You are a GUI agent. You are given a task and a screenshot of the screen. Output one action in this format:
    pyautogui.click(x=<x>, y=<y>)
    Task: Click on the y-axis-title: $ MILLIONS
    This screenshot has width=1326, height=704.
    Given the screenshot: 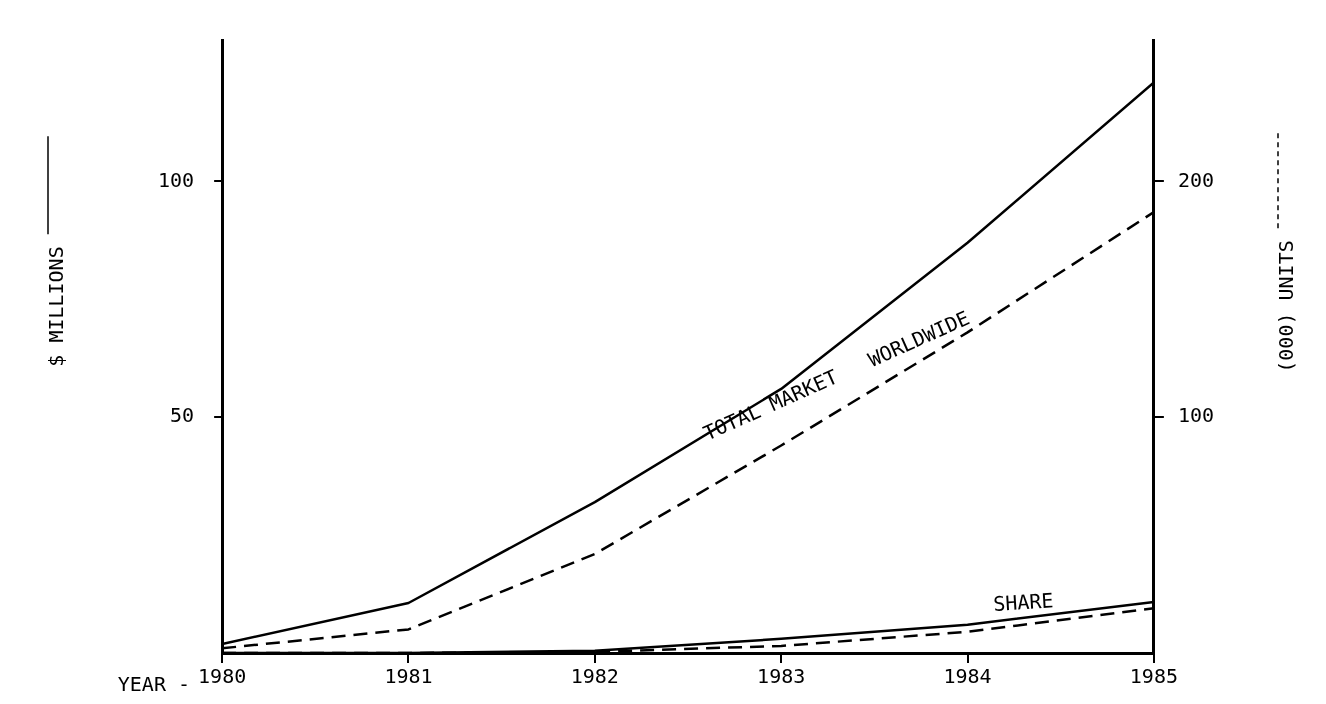 What is the action you would take?
    pyautogui.click(x=56, y=306)
    